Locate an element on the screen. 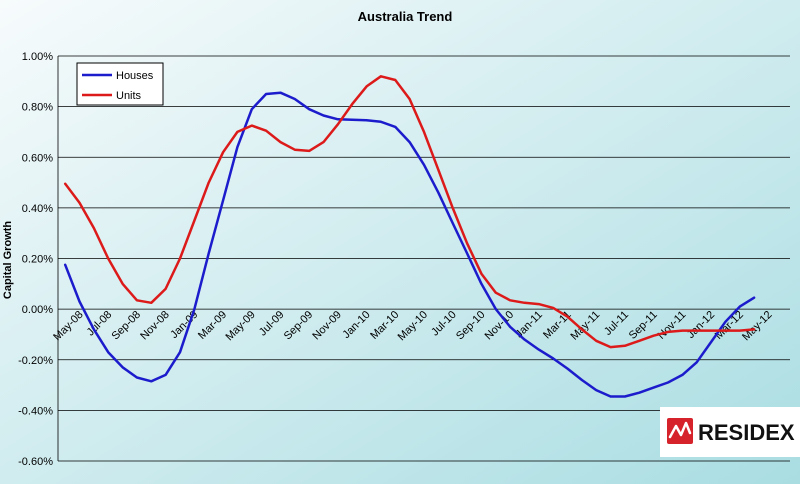  residex-logo: RESIDEX is located at coordinates (730, 432).